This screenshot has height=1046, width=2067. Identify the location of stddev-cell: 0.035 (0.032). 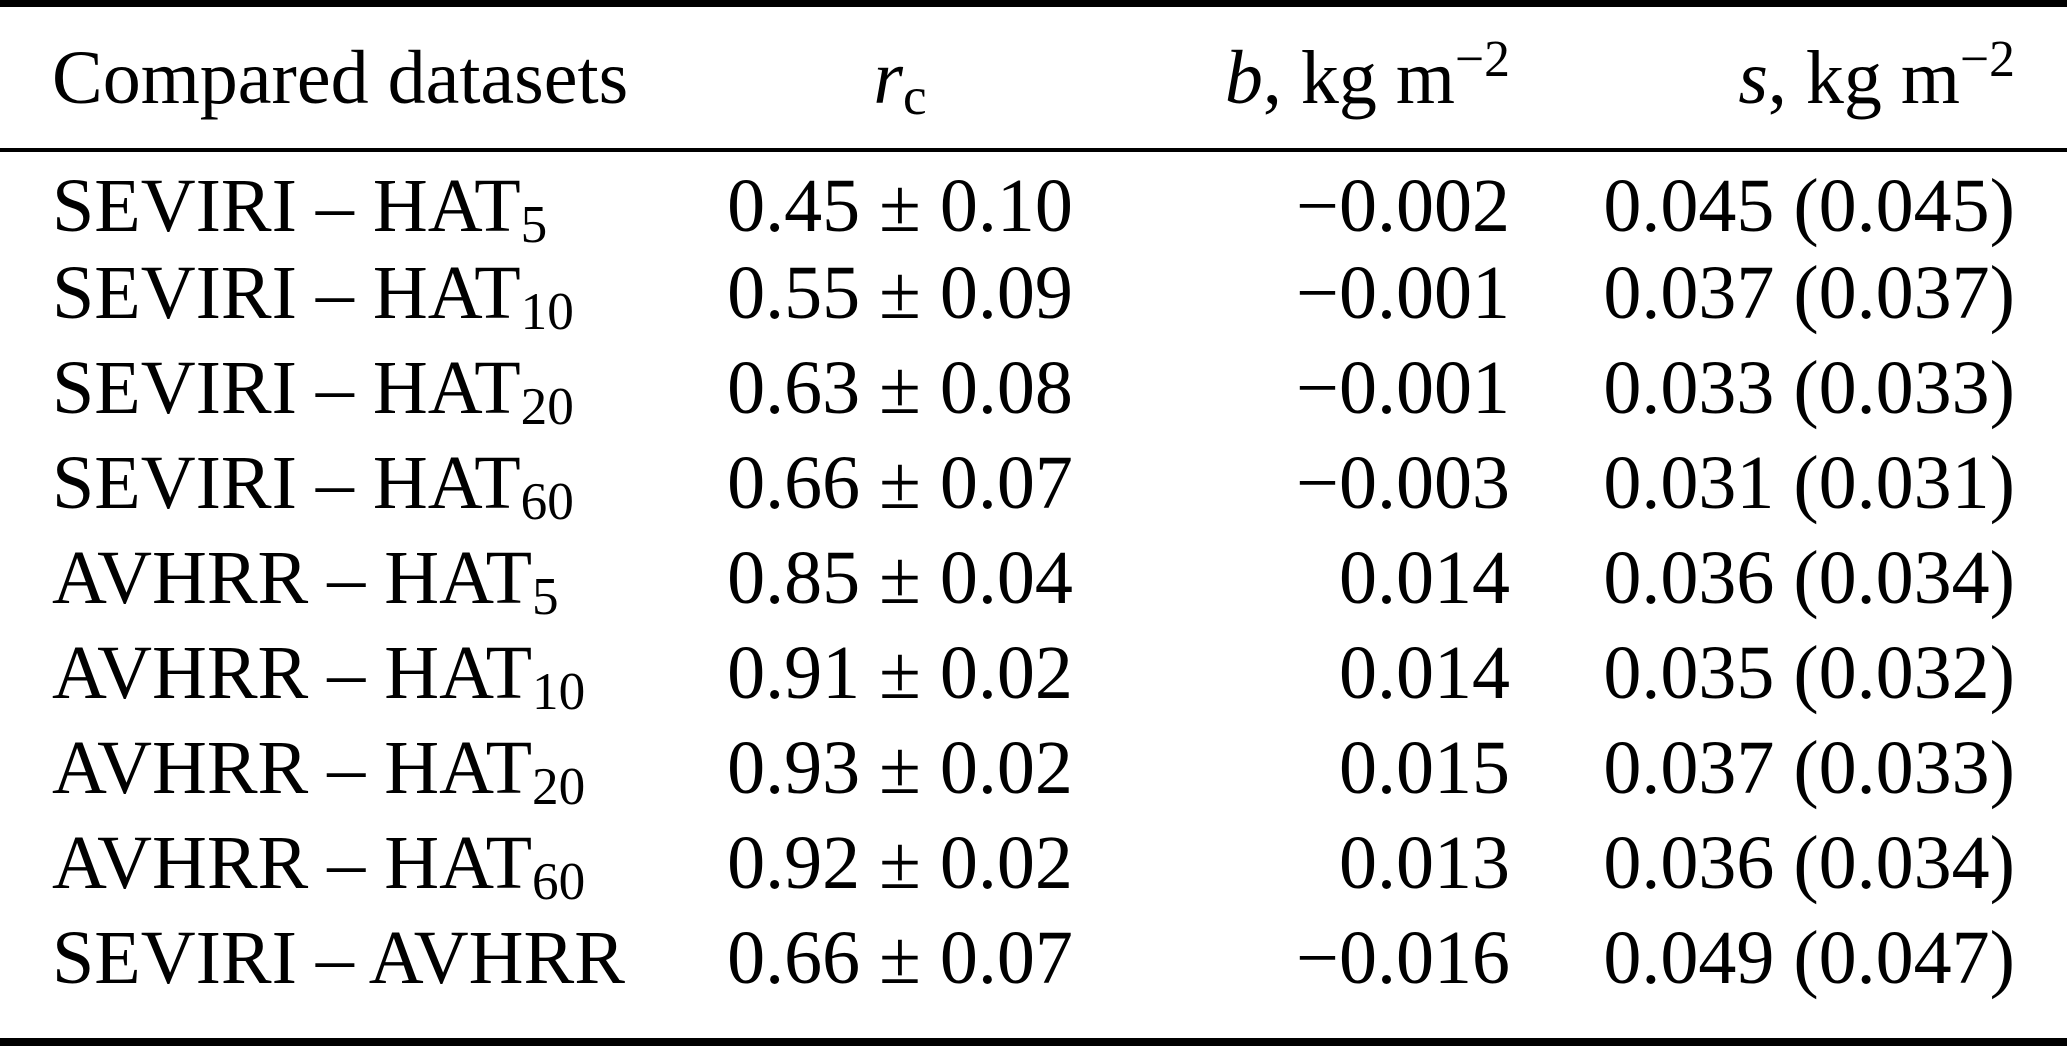
(1809, 672).